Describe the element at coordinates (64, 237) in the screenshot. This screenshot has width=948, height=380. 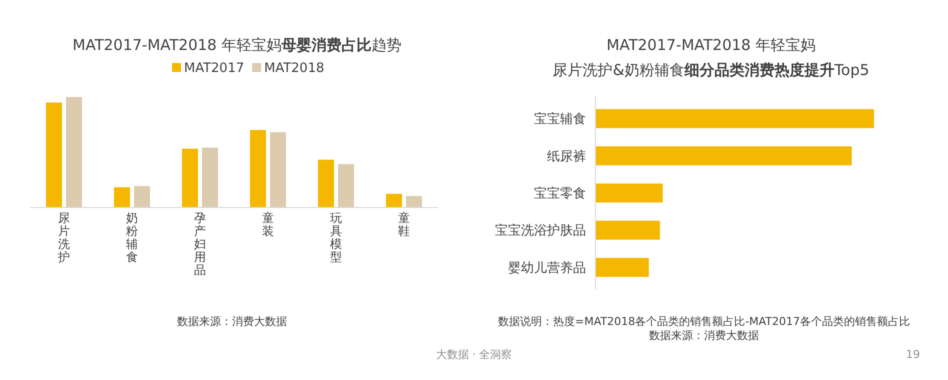
I see `label: 尿片洗护` at that location.